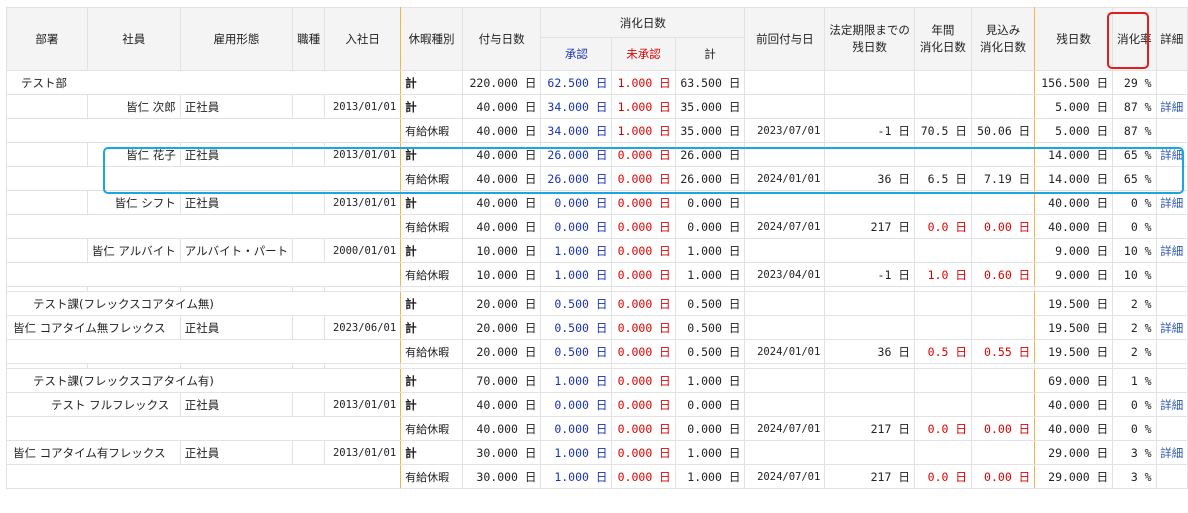 The height and width of the screenshot is (513, 1188). What do you see at coordinates (942, 130) in the screenshot?
I see `annual-consumed-cell: 70.5 日` at bounding box center [942, 130].